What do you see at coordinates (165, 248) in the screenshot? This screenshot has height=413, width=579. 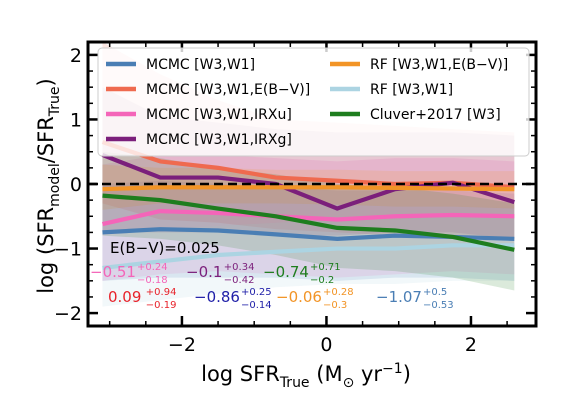 I see `ebv-annotation: E(B−V)=0.025` at bounding box center [165, 248].